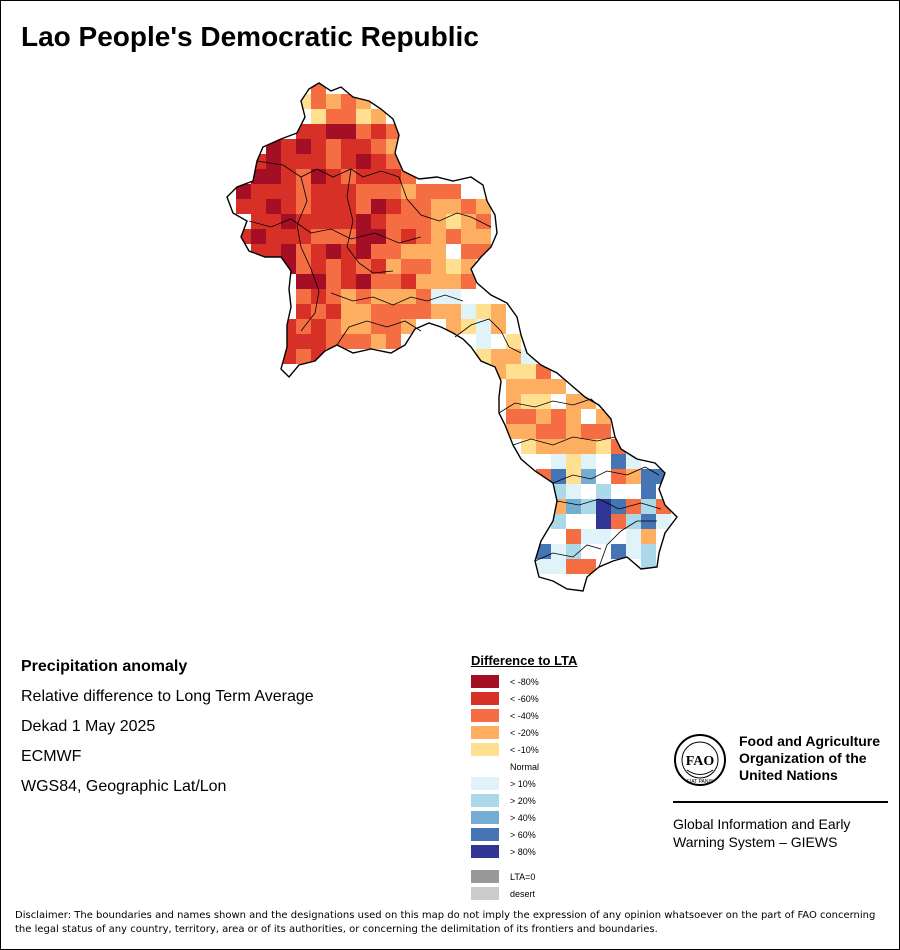 The height and width of the screenshot is (950, 900). What do you see at coordinates (485, 783) in the screenshot?
I see `legend-swatch` at bounding box center [485, 783].